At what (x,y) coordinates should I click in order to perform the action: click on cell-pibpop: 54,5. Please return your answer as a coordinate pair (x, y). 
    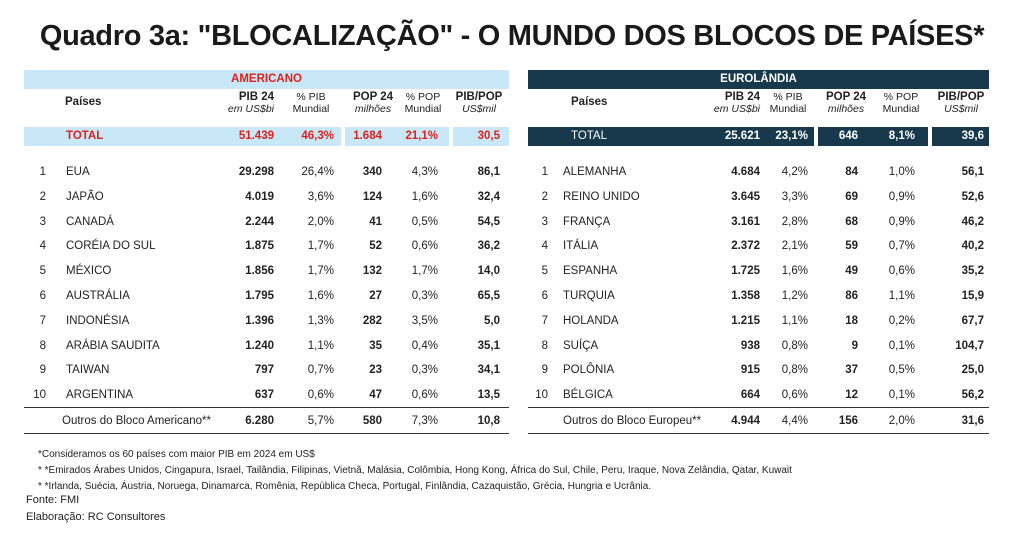
    Looking at the image, I should click on (488, 221).